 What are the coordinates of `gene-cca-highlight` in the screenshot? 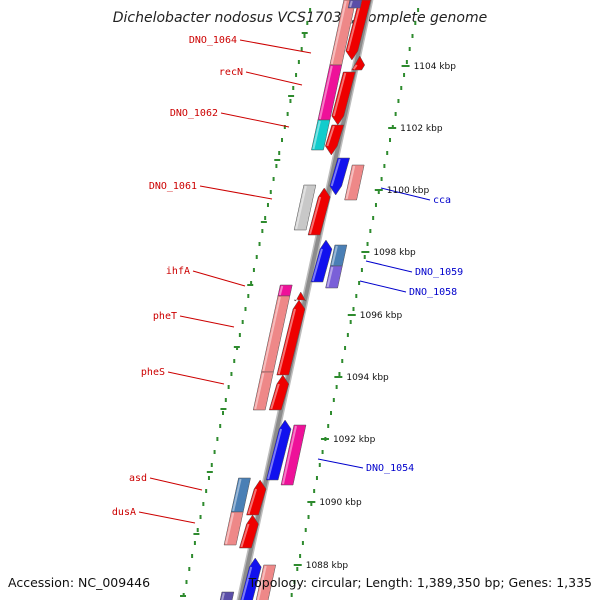 It's located at (335, 172).